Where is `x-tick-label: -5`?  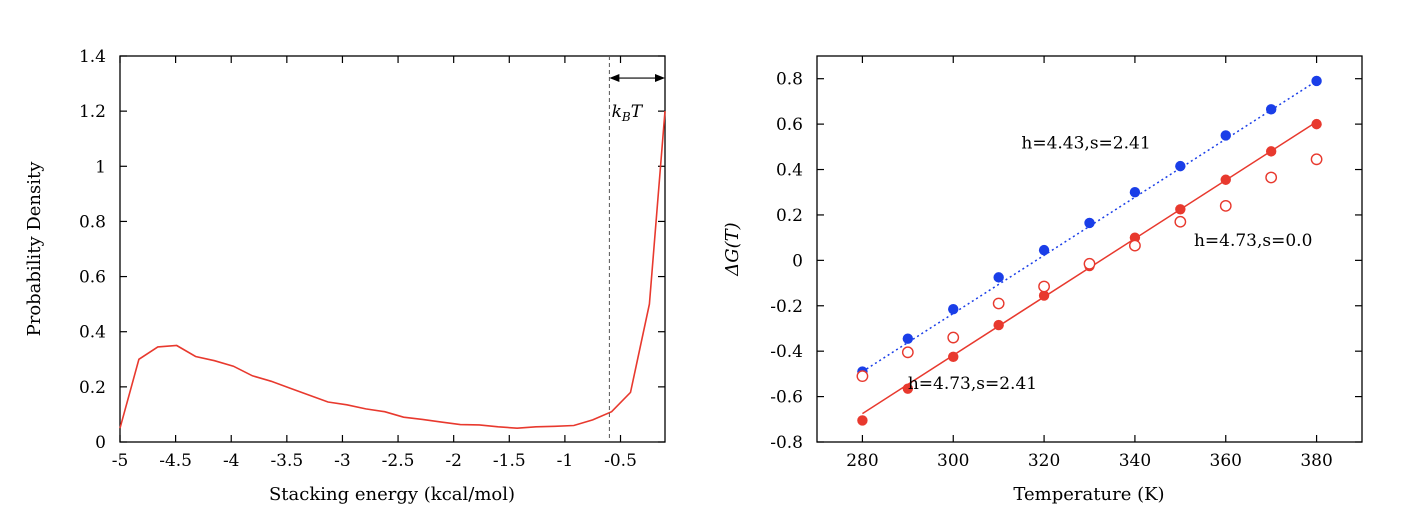
x-tick-label: -5 is located at coordinates (120, 461).